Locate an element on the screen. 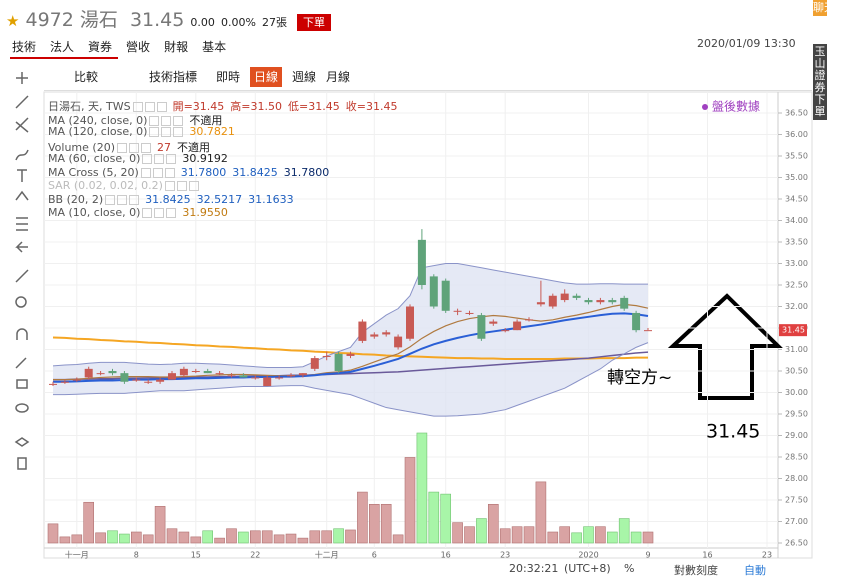 This screenshot has height=581, width=845. stock-code: 4972 is located at coordinates (49, 20).